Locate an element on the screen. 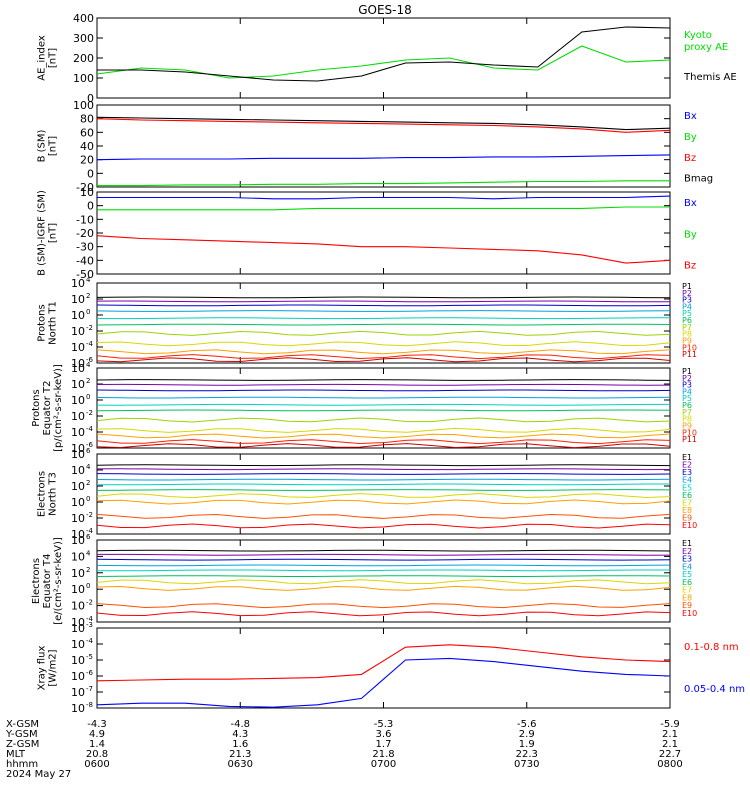 This screenshot has height=800, width=750. y-tick-exponent: -6 is located at coordinates (90, 445).